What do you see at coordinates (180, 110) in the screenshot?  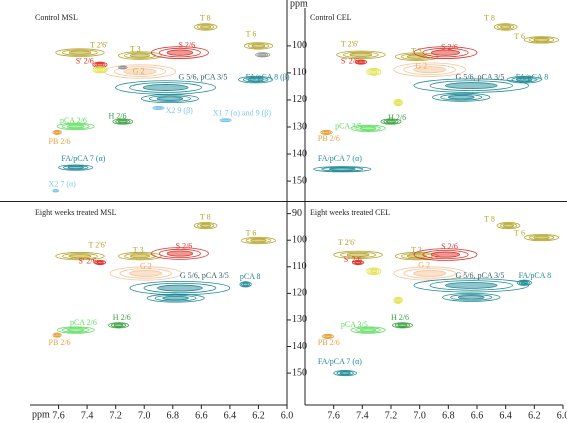 I see `peak-label: X2 9 (β)` at bounding box center [180, 110].